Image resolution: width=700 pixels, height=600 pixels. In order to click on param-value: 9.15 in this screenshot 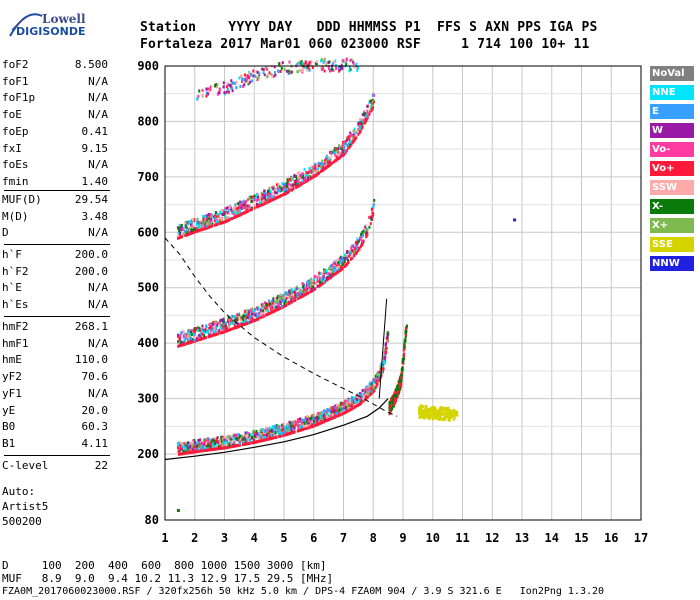, I will do `click(95, 148)`.